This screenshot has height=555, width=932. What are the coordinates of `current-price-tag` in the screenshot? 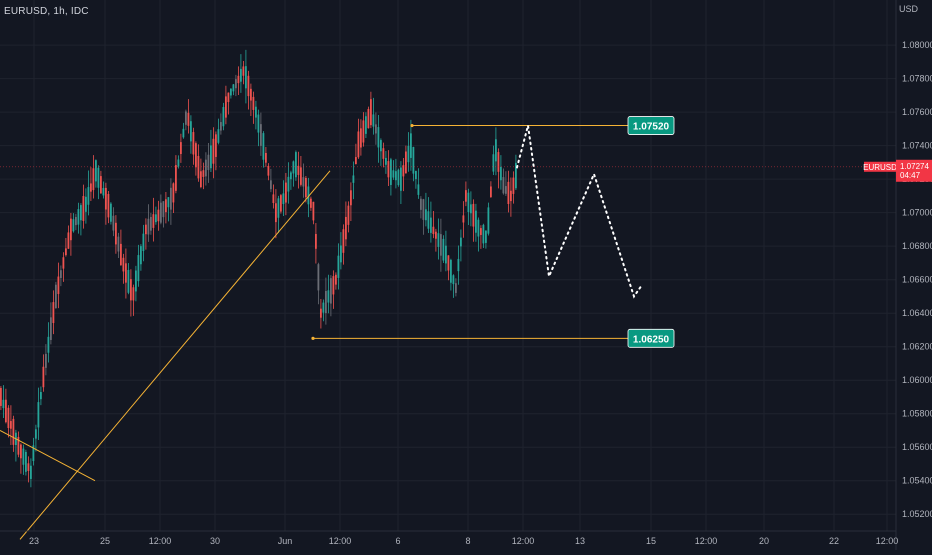 It's located at (914, 170).